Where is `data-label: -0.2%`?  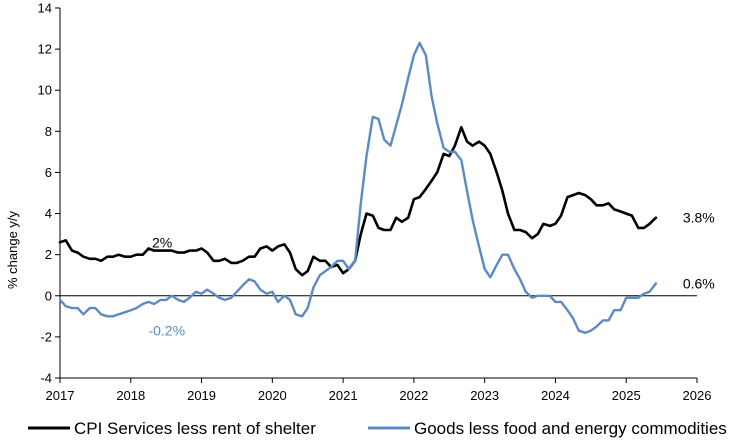
data-label: -0.2% is located at coordinates (166, 331).